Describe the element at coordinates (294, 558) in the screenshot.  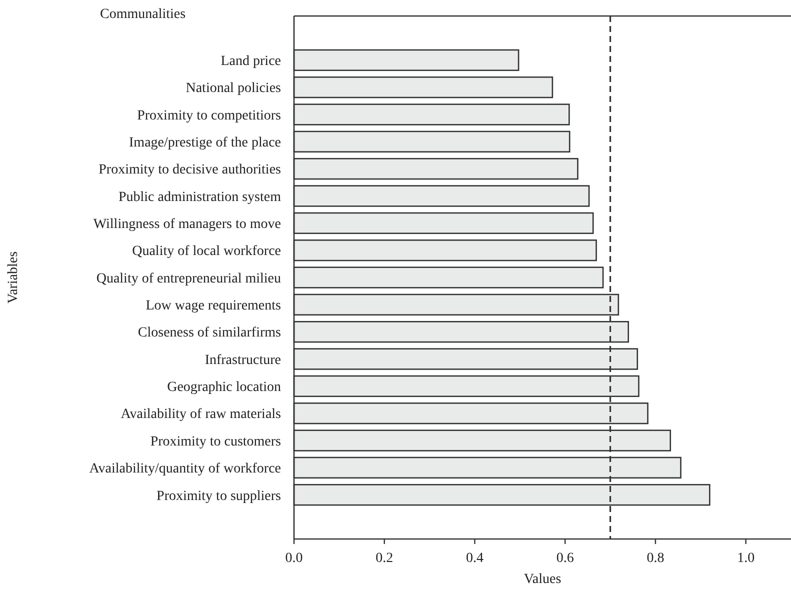
I see `x-tick-label: 0.0` at that location.